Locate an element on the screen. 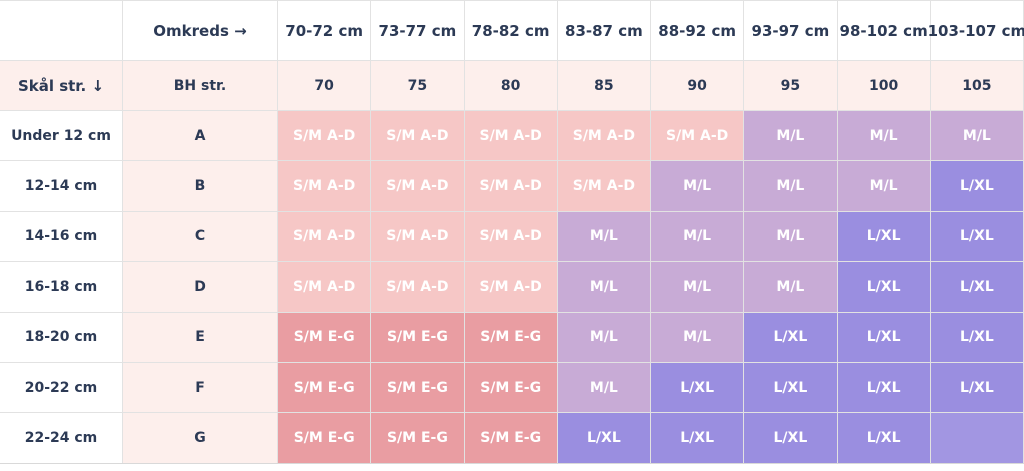 This screenshot has height=471, width=1024. cup: D is located at coordinates (200, 286).